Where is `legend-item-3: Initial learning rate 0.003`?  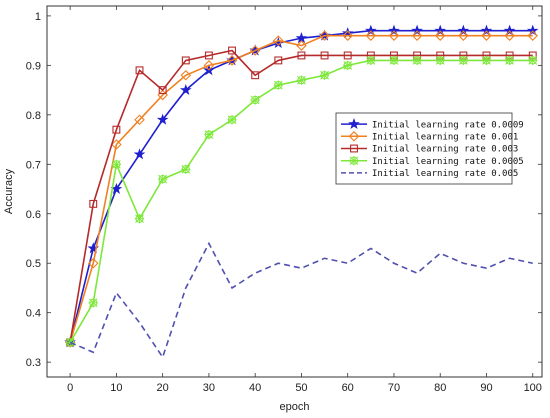
legend-item-3: Initial learning rate 0.003 is located at coordinates (429, 149).